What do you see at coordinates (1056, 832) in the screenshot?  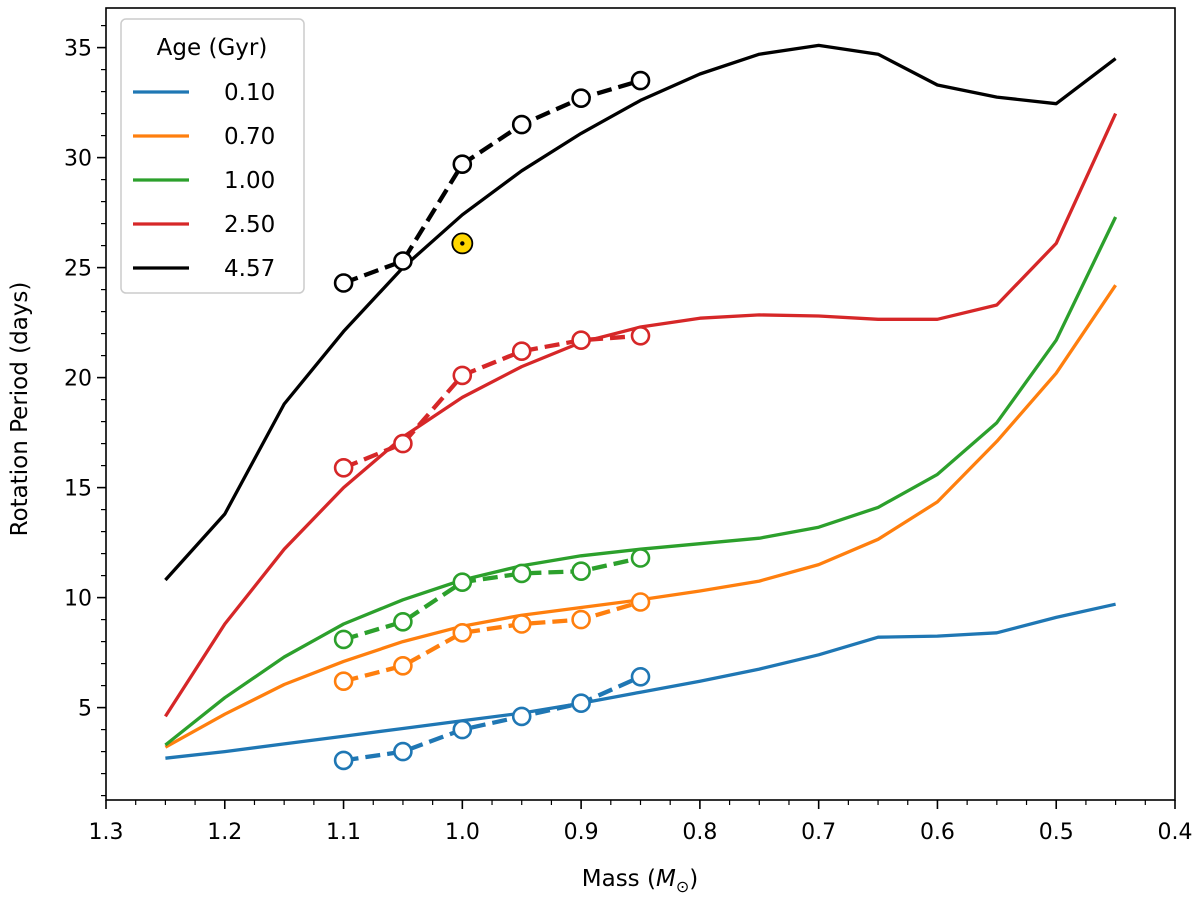 I see `x-tick-label: 0.5` at bounding box center [1056, 832].